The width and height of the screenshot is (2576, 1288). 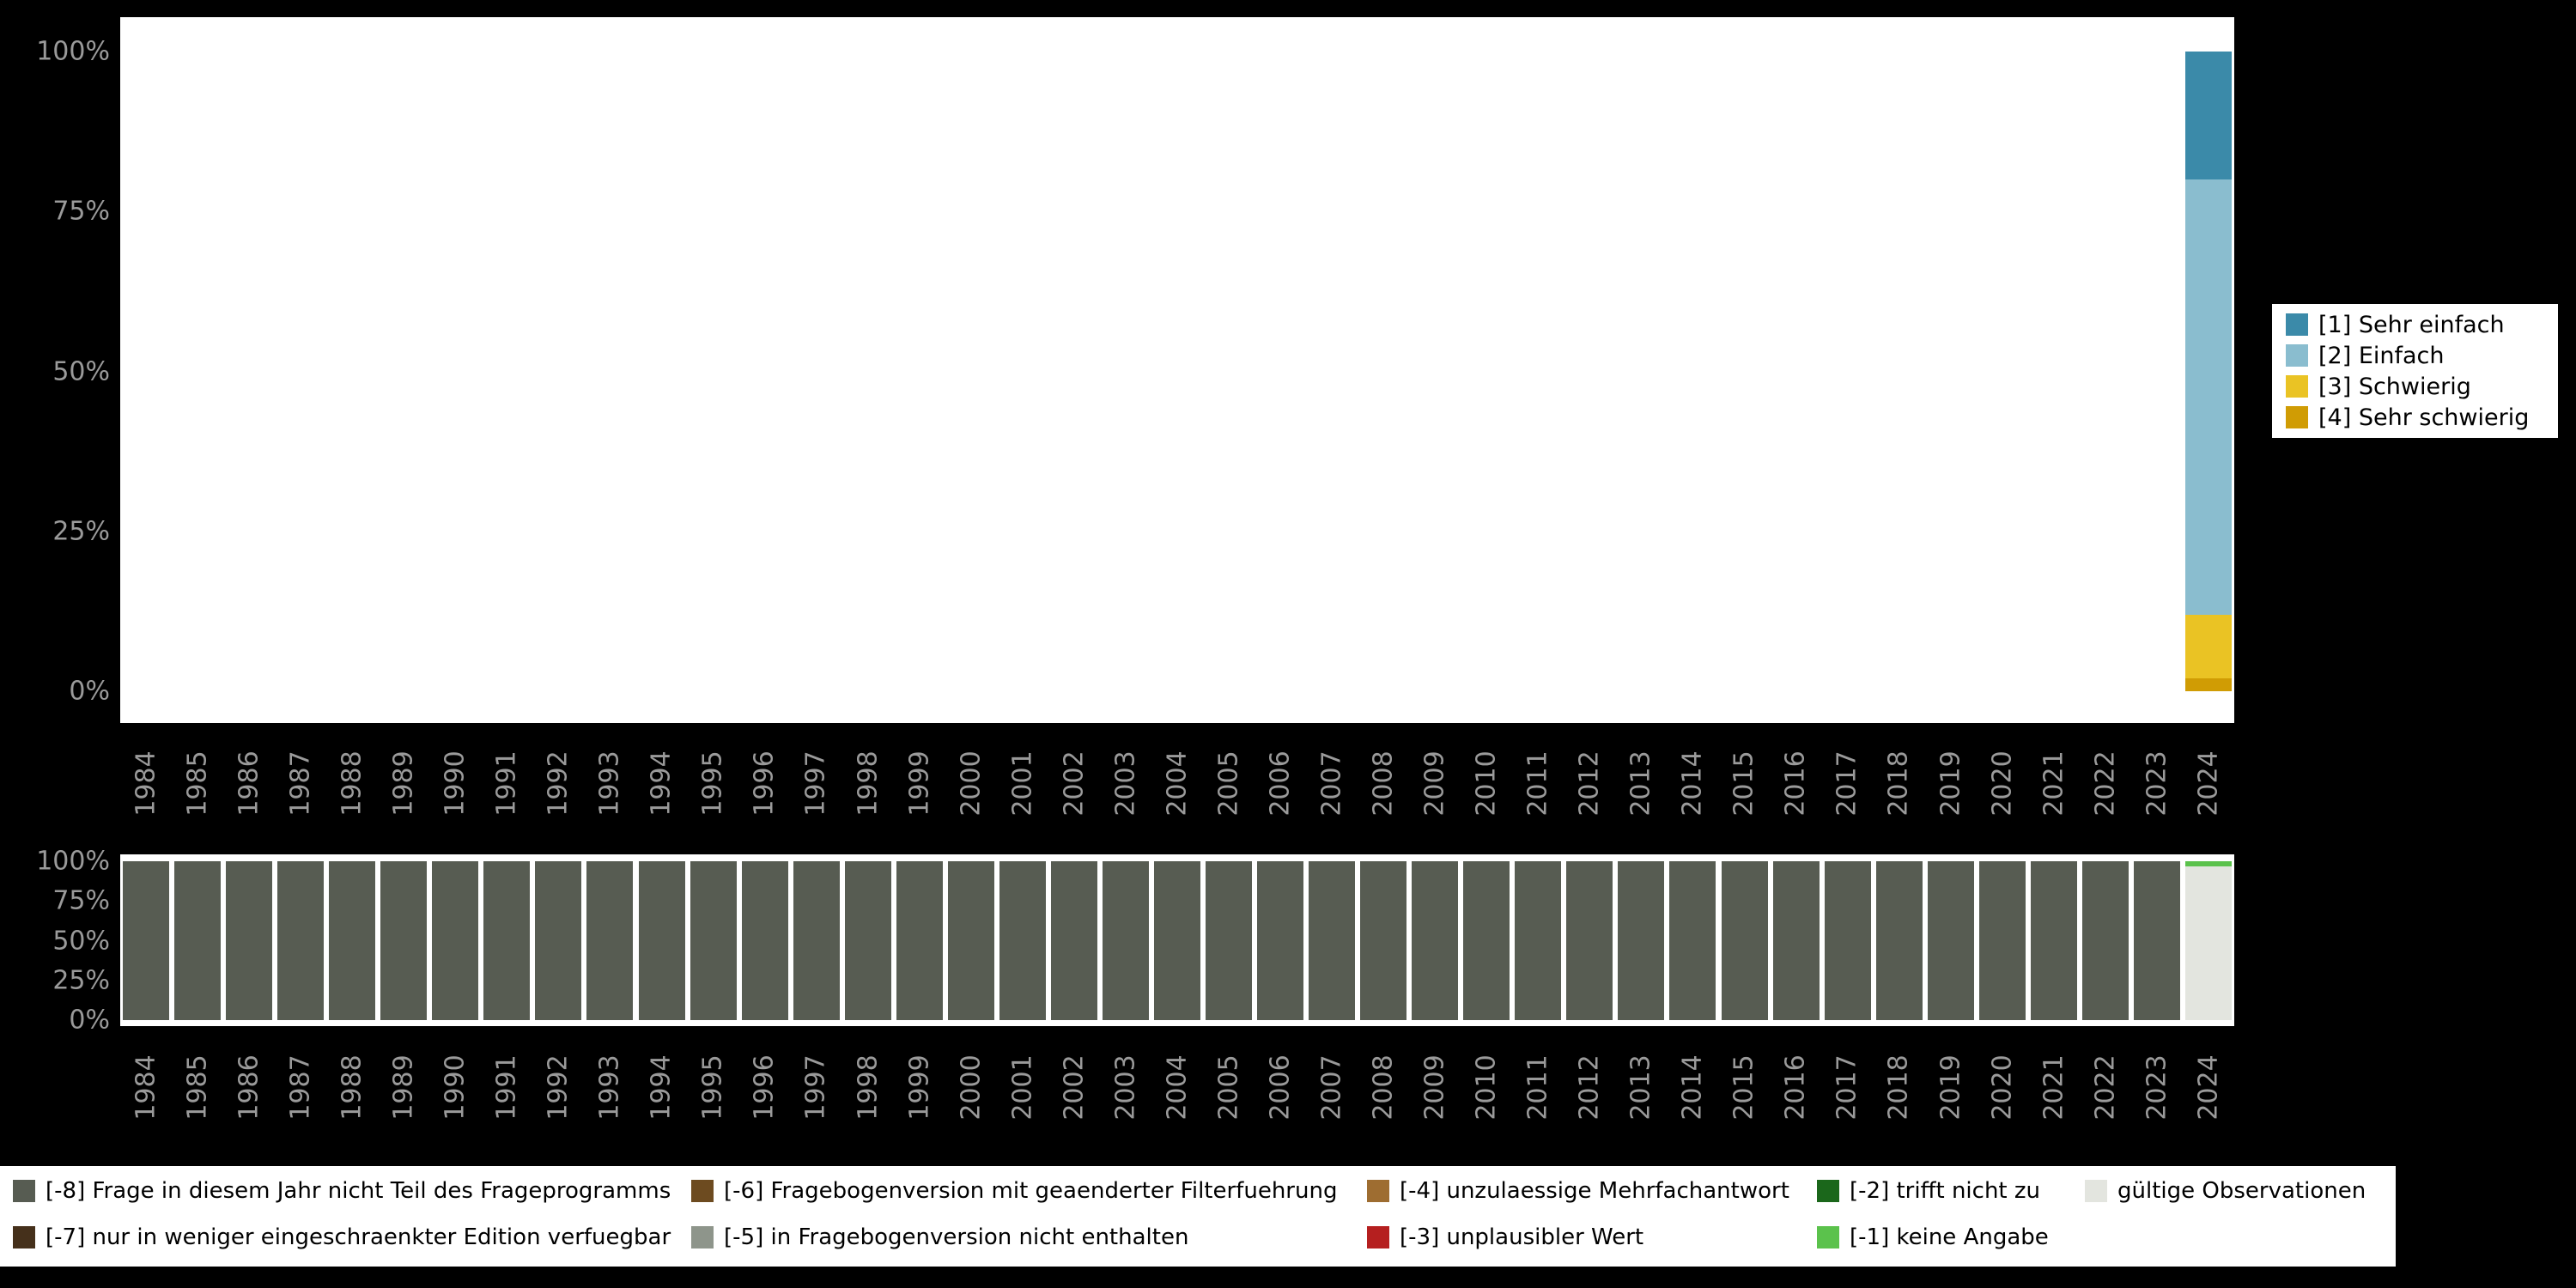 I want to click on missings-plot-area, so click(x=1177, y=940).